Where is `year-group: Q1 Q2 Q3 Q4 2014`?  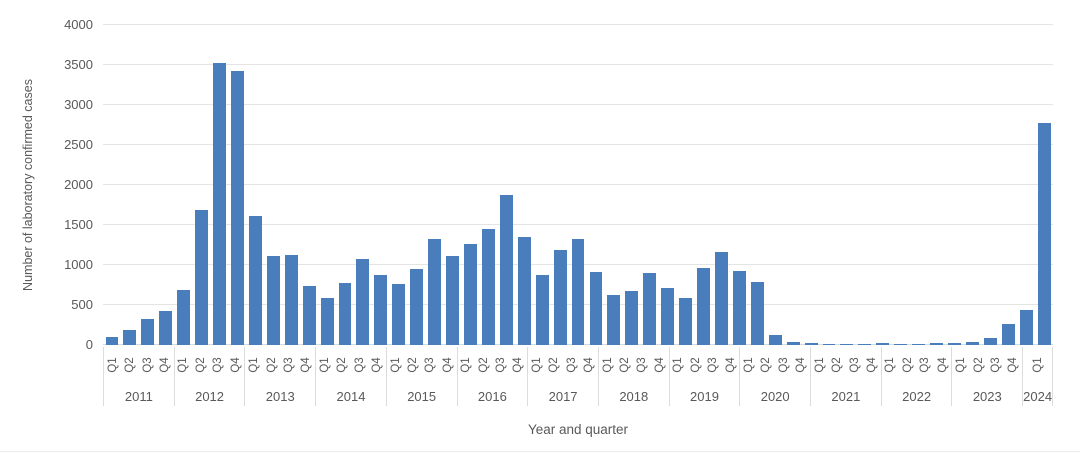 year-group: Q1 Q2 Q3 Q4 2014 is located at coordinates (350, 376).